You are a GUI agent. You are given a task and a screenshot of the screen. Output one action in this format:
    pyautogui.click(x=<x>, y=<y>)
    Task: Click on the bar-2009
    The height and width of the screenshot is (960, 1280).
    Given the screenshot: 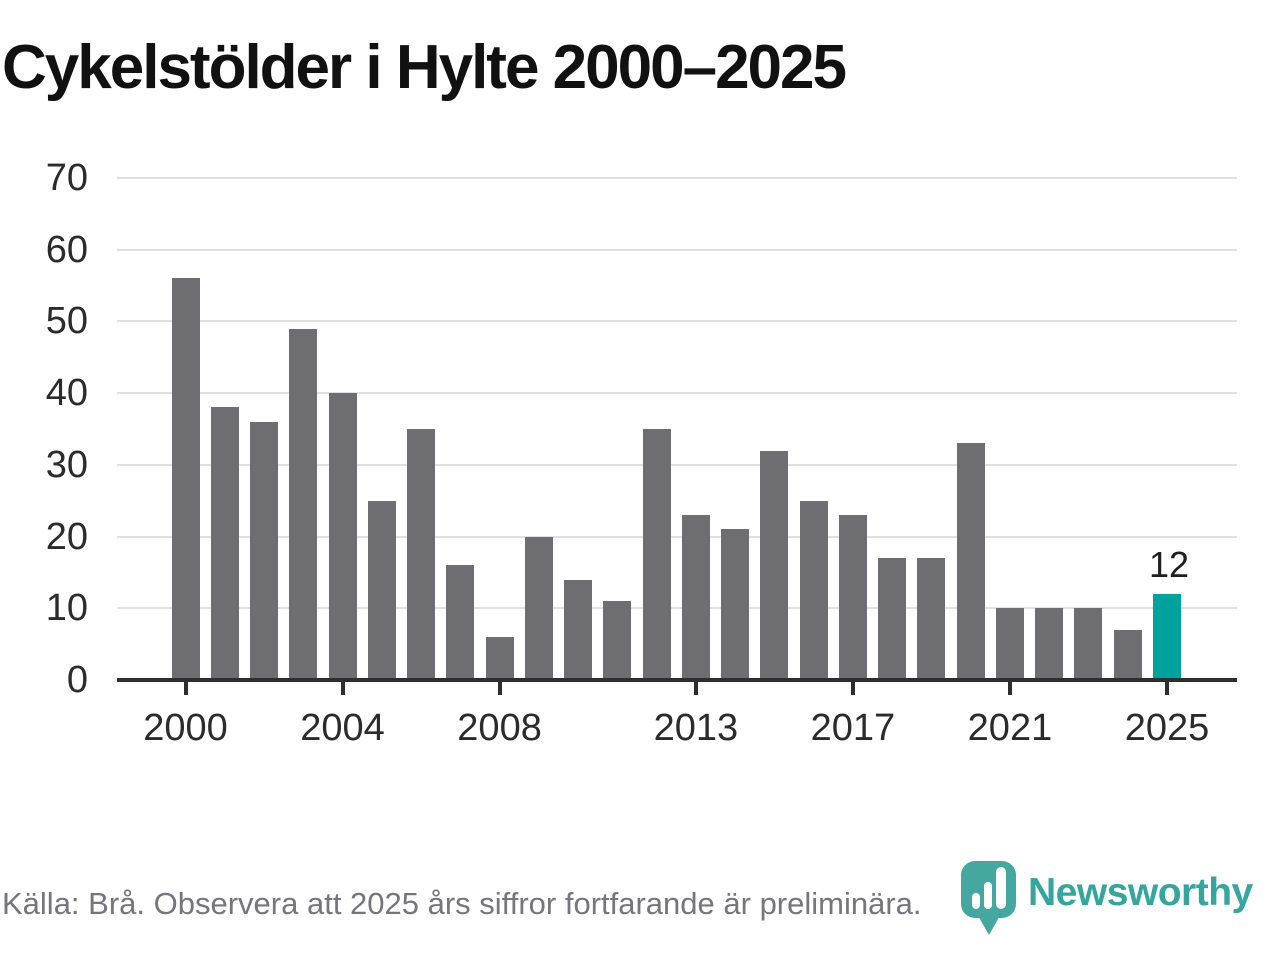 What is the action you would take?
    pyautogui.click(x=538, y=608)
    